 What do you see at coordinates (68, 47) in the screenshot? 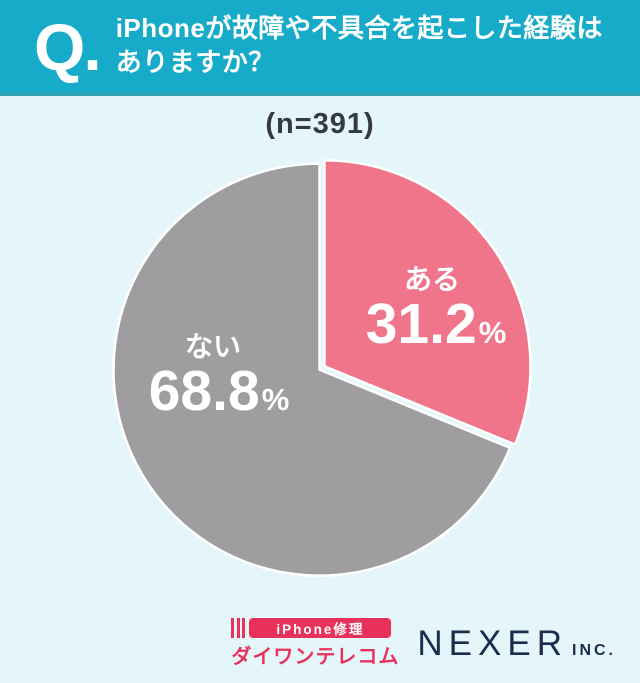
I see `question-mark-label: Q.` at bounding box center [68, 47].